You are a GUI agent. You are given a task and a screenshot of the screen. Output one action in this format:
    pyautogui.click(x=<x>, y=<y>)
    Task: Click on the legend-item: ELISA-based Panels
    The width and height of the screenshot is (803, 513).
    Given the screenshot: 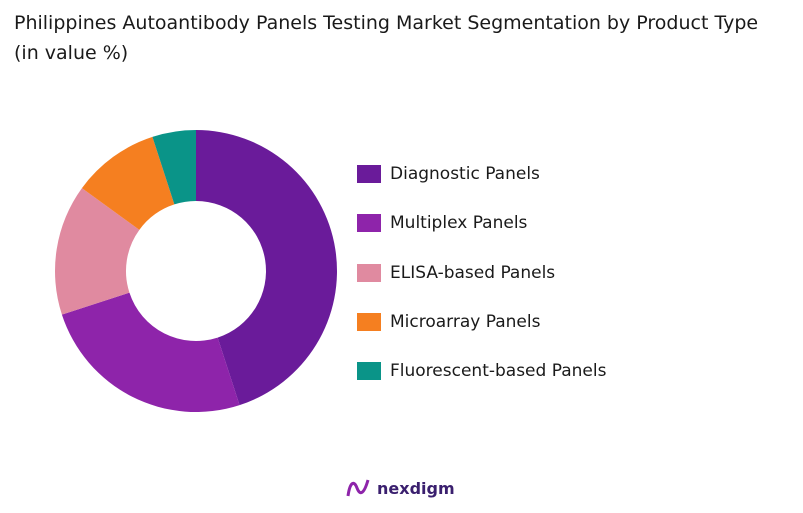 What is the action you would take?
    pyautogui.click(x=481, y=283)
    